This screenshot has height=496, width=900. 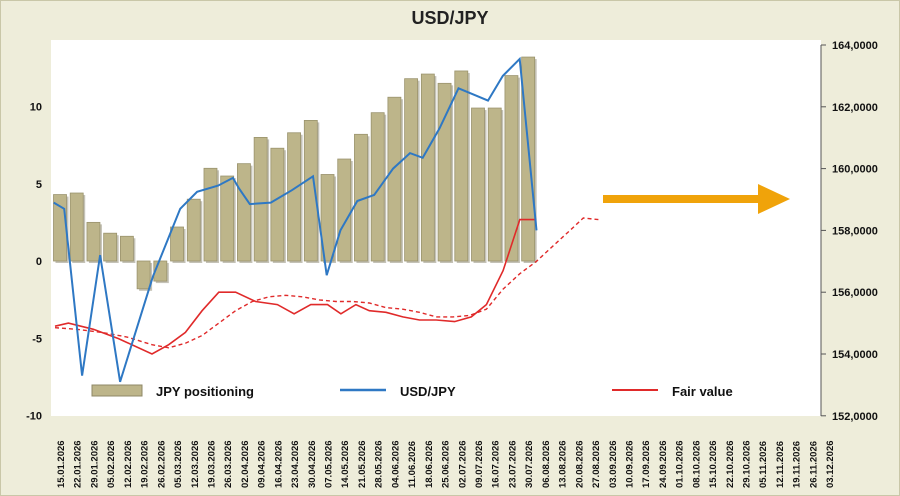 I want to click on x-tick-label: 29.10.2026, so click(x=747, y=464).